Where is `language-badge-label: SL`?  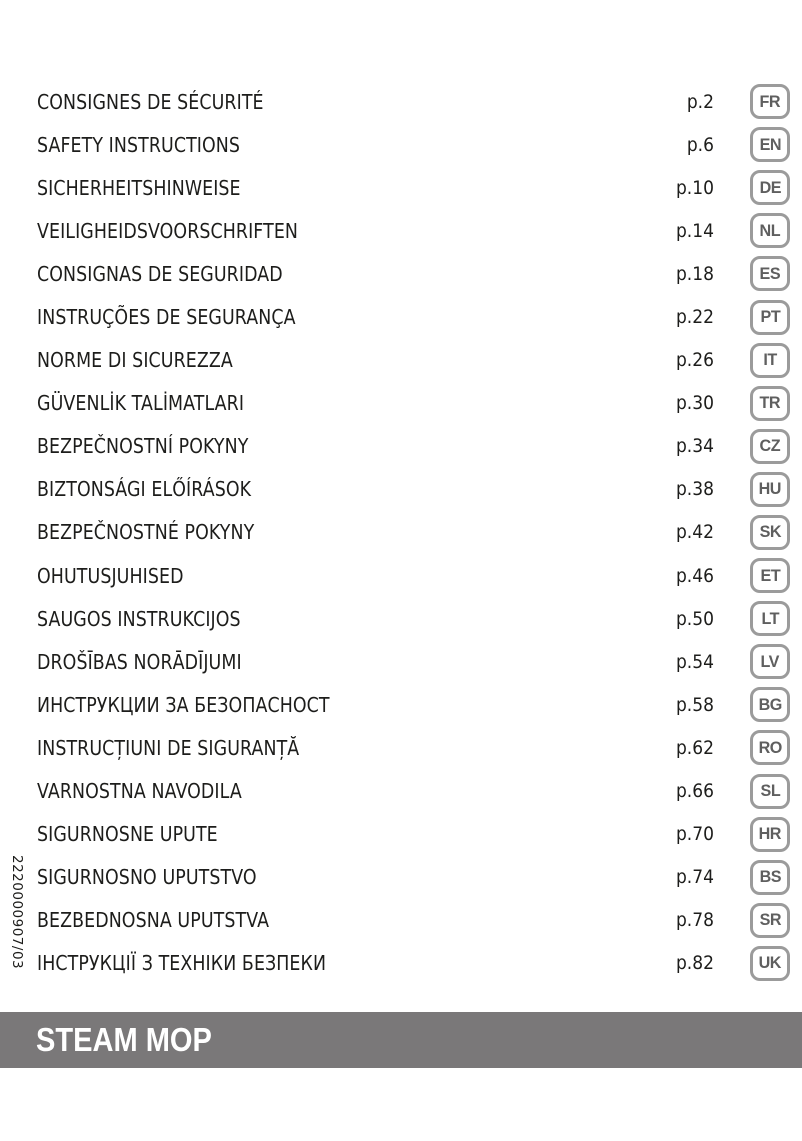 language-badge-label: SL is located at coordinates (770, 791).